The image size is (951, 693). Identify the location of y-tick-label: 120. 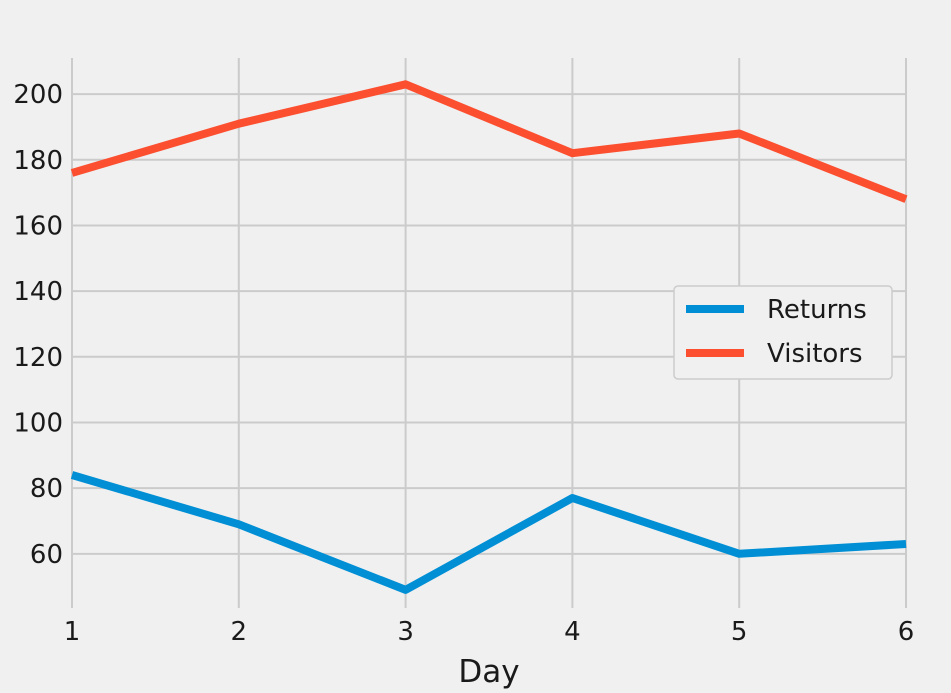
(38, 358).